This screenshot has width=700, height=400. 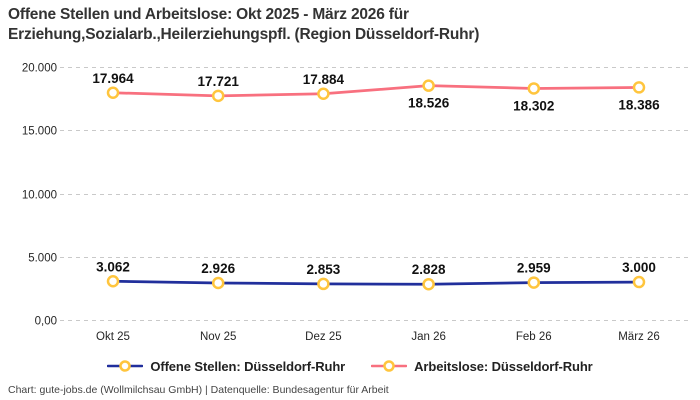 What do you see at coordinates (639, 104) in the screenshot?
I see `data-point-label: 18.386` at bounding box center [639, 104].